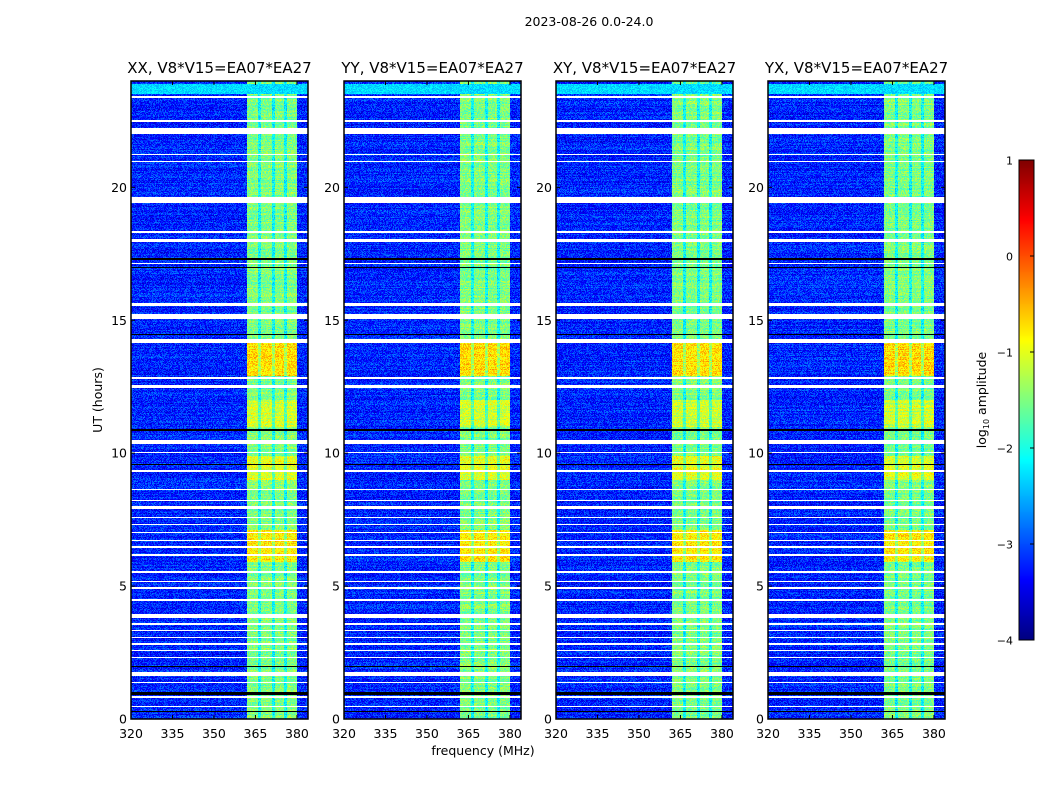 The height and width of the screenshot is (800, 1050). I want to click on colorbar-tick-label: −2, so click(1005, 449).